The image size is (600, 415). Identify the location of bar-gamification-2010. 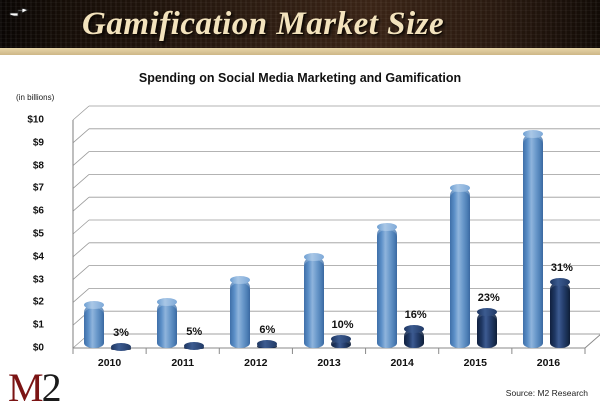
(121, 346).